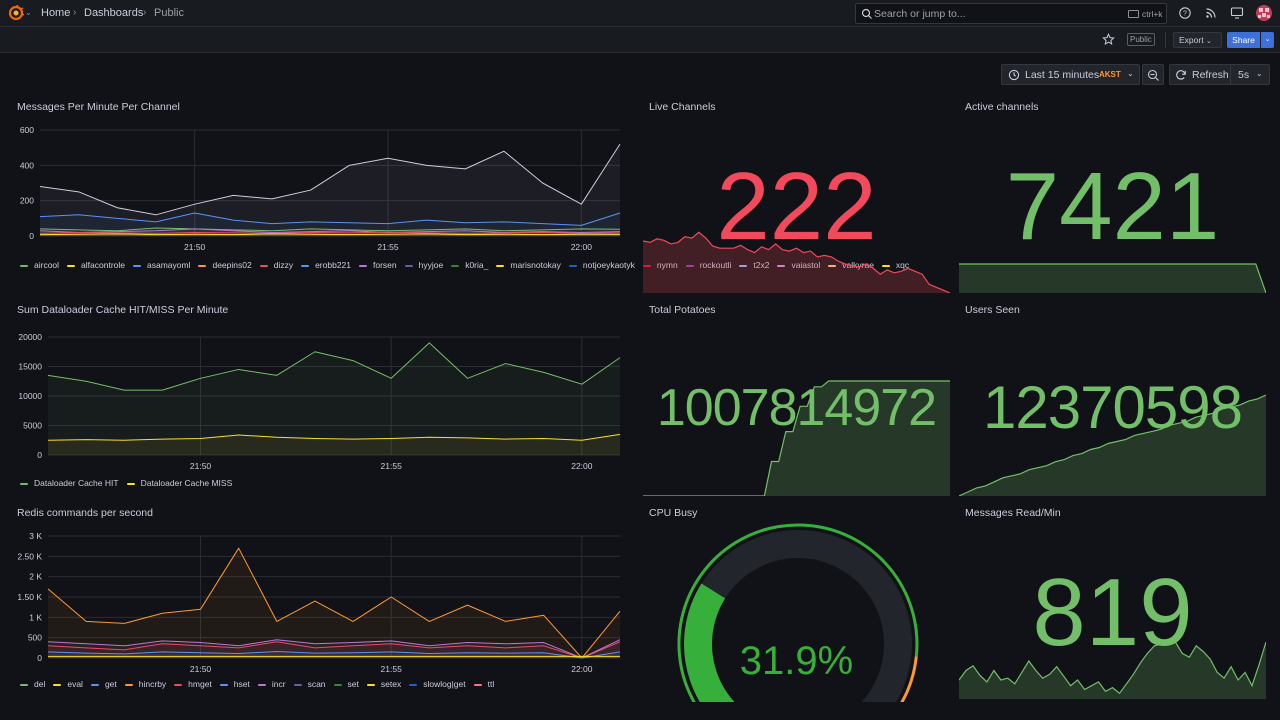  What do you see at coordinates (673, 513) in the screenshot?
I see `panel-title: CPU Busy` at bounding box center [673, 513].